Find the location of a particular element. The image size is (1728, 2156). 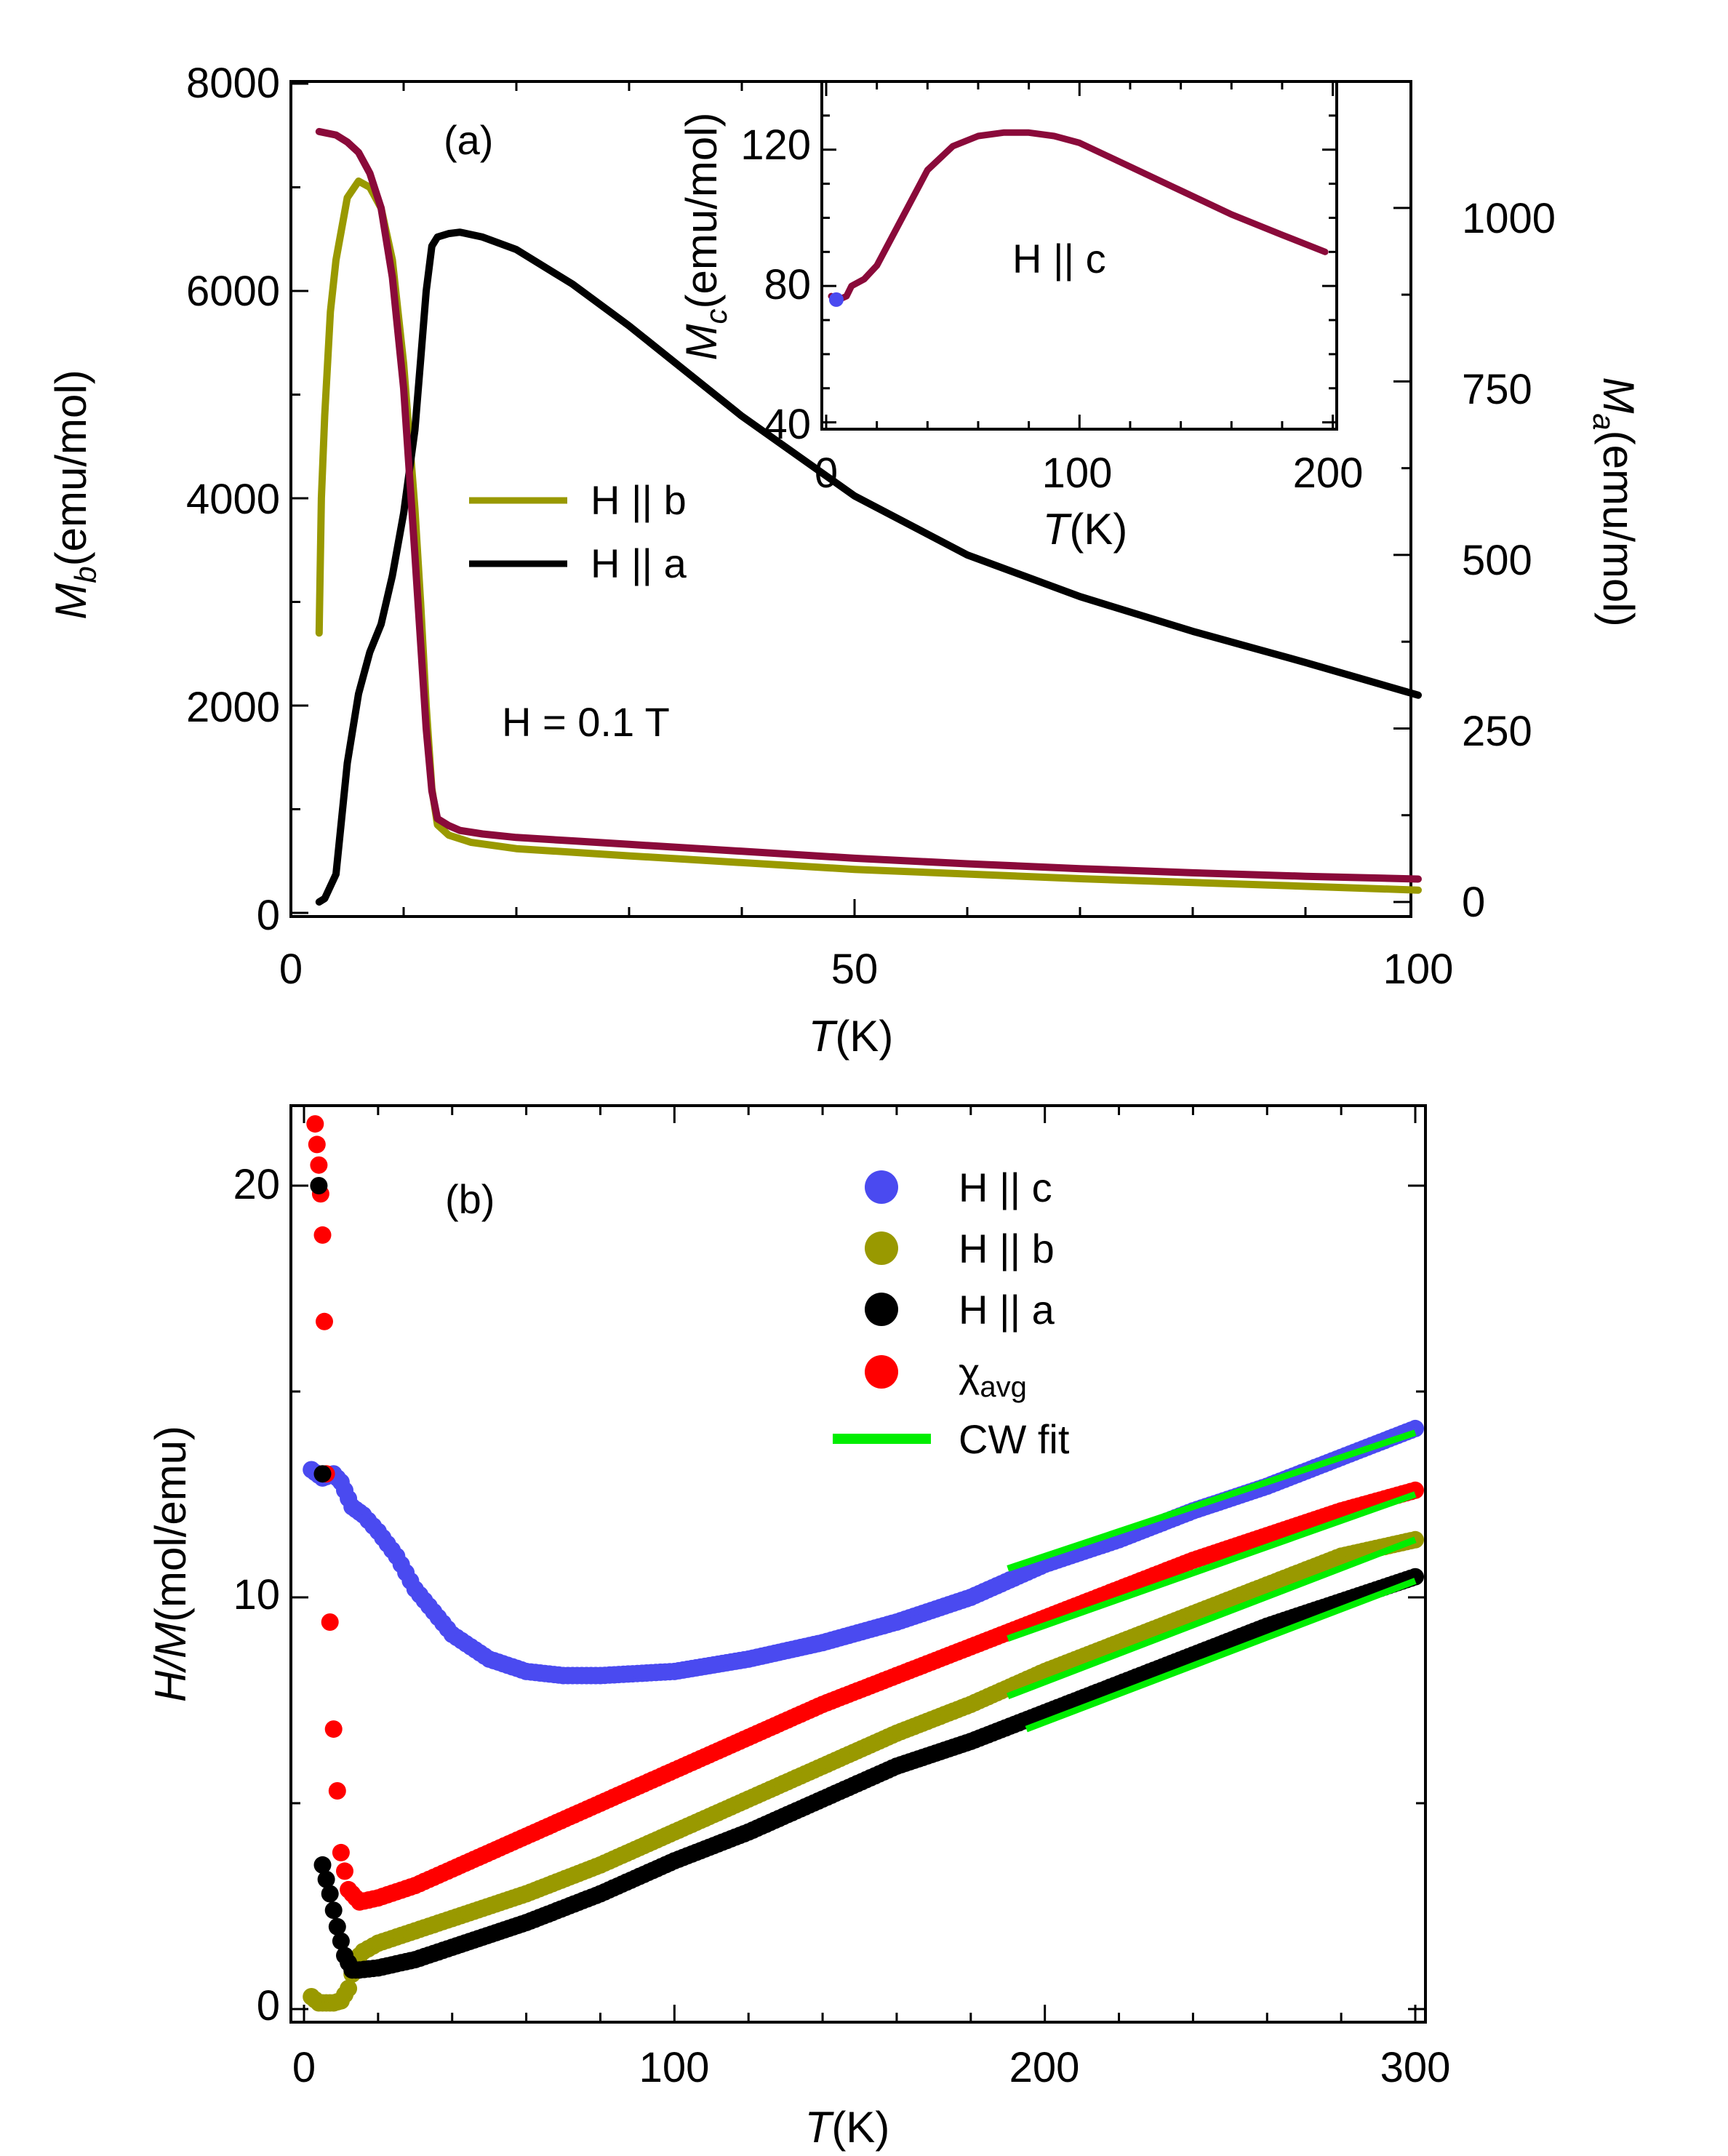

a-ytick-left-label: 6000 is located at coordinates (233, 291).